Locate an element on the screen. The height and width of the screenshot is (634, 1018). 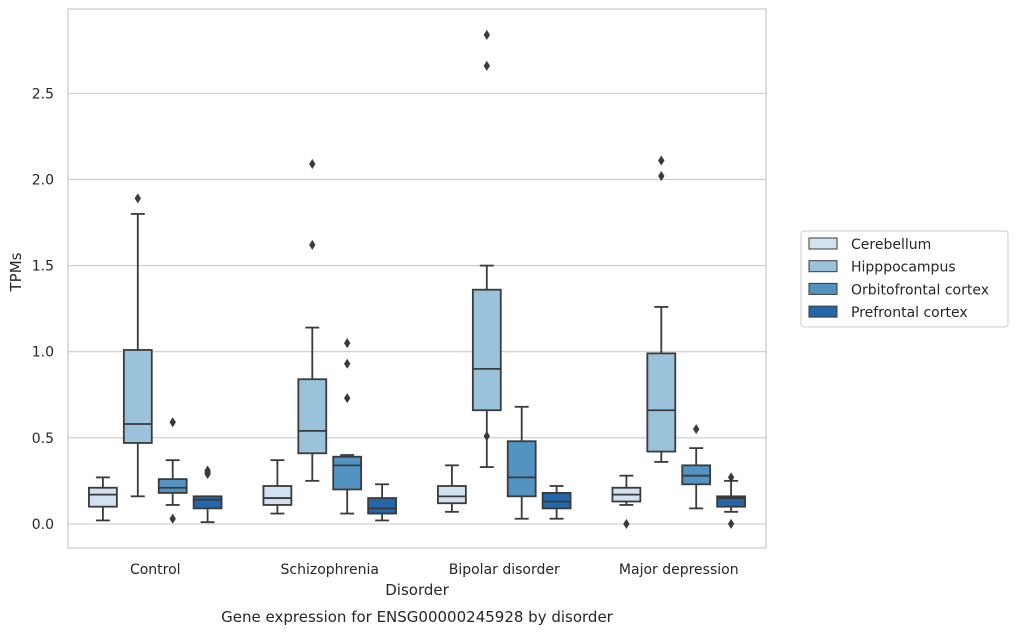
y-axis-ticks: 0.0 0.5 1.0 1.5 2.0 2.5 is located at coordinates (43, 309).